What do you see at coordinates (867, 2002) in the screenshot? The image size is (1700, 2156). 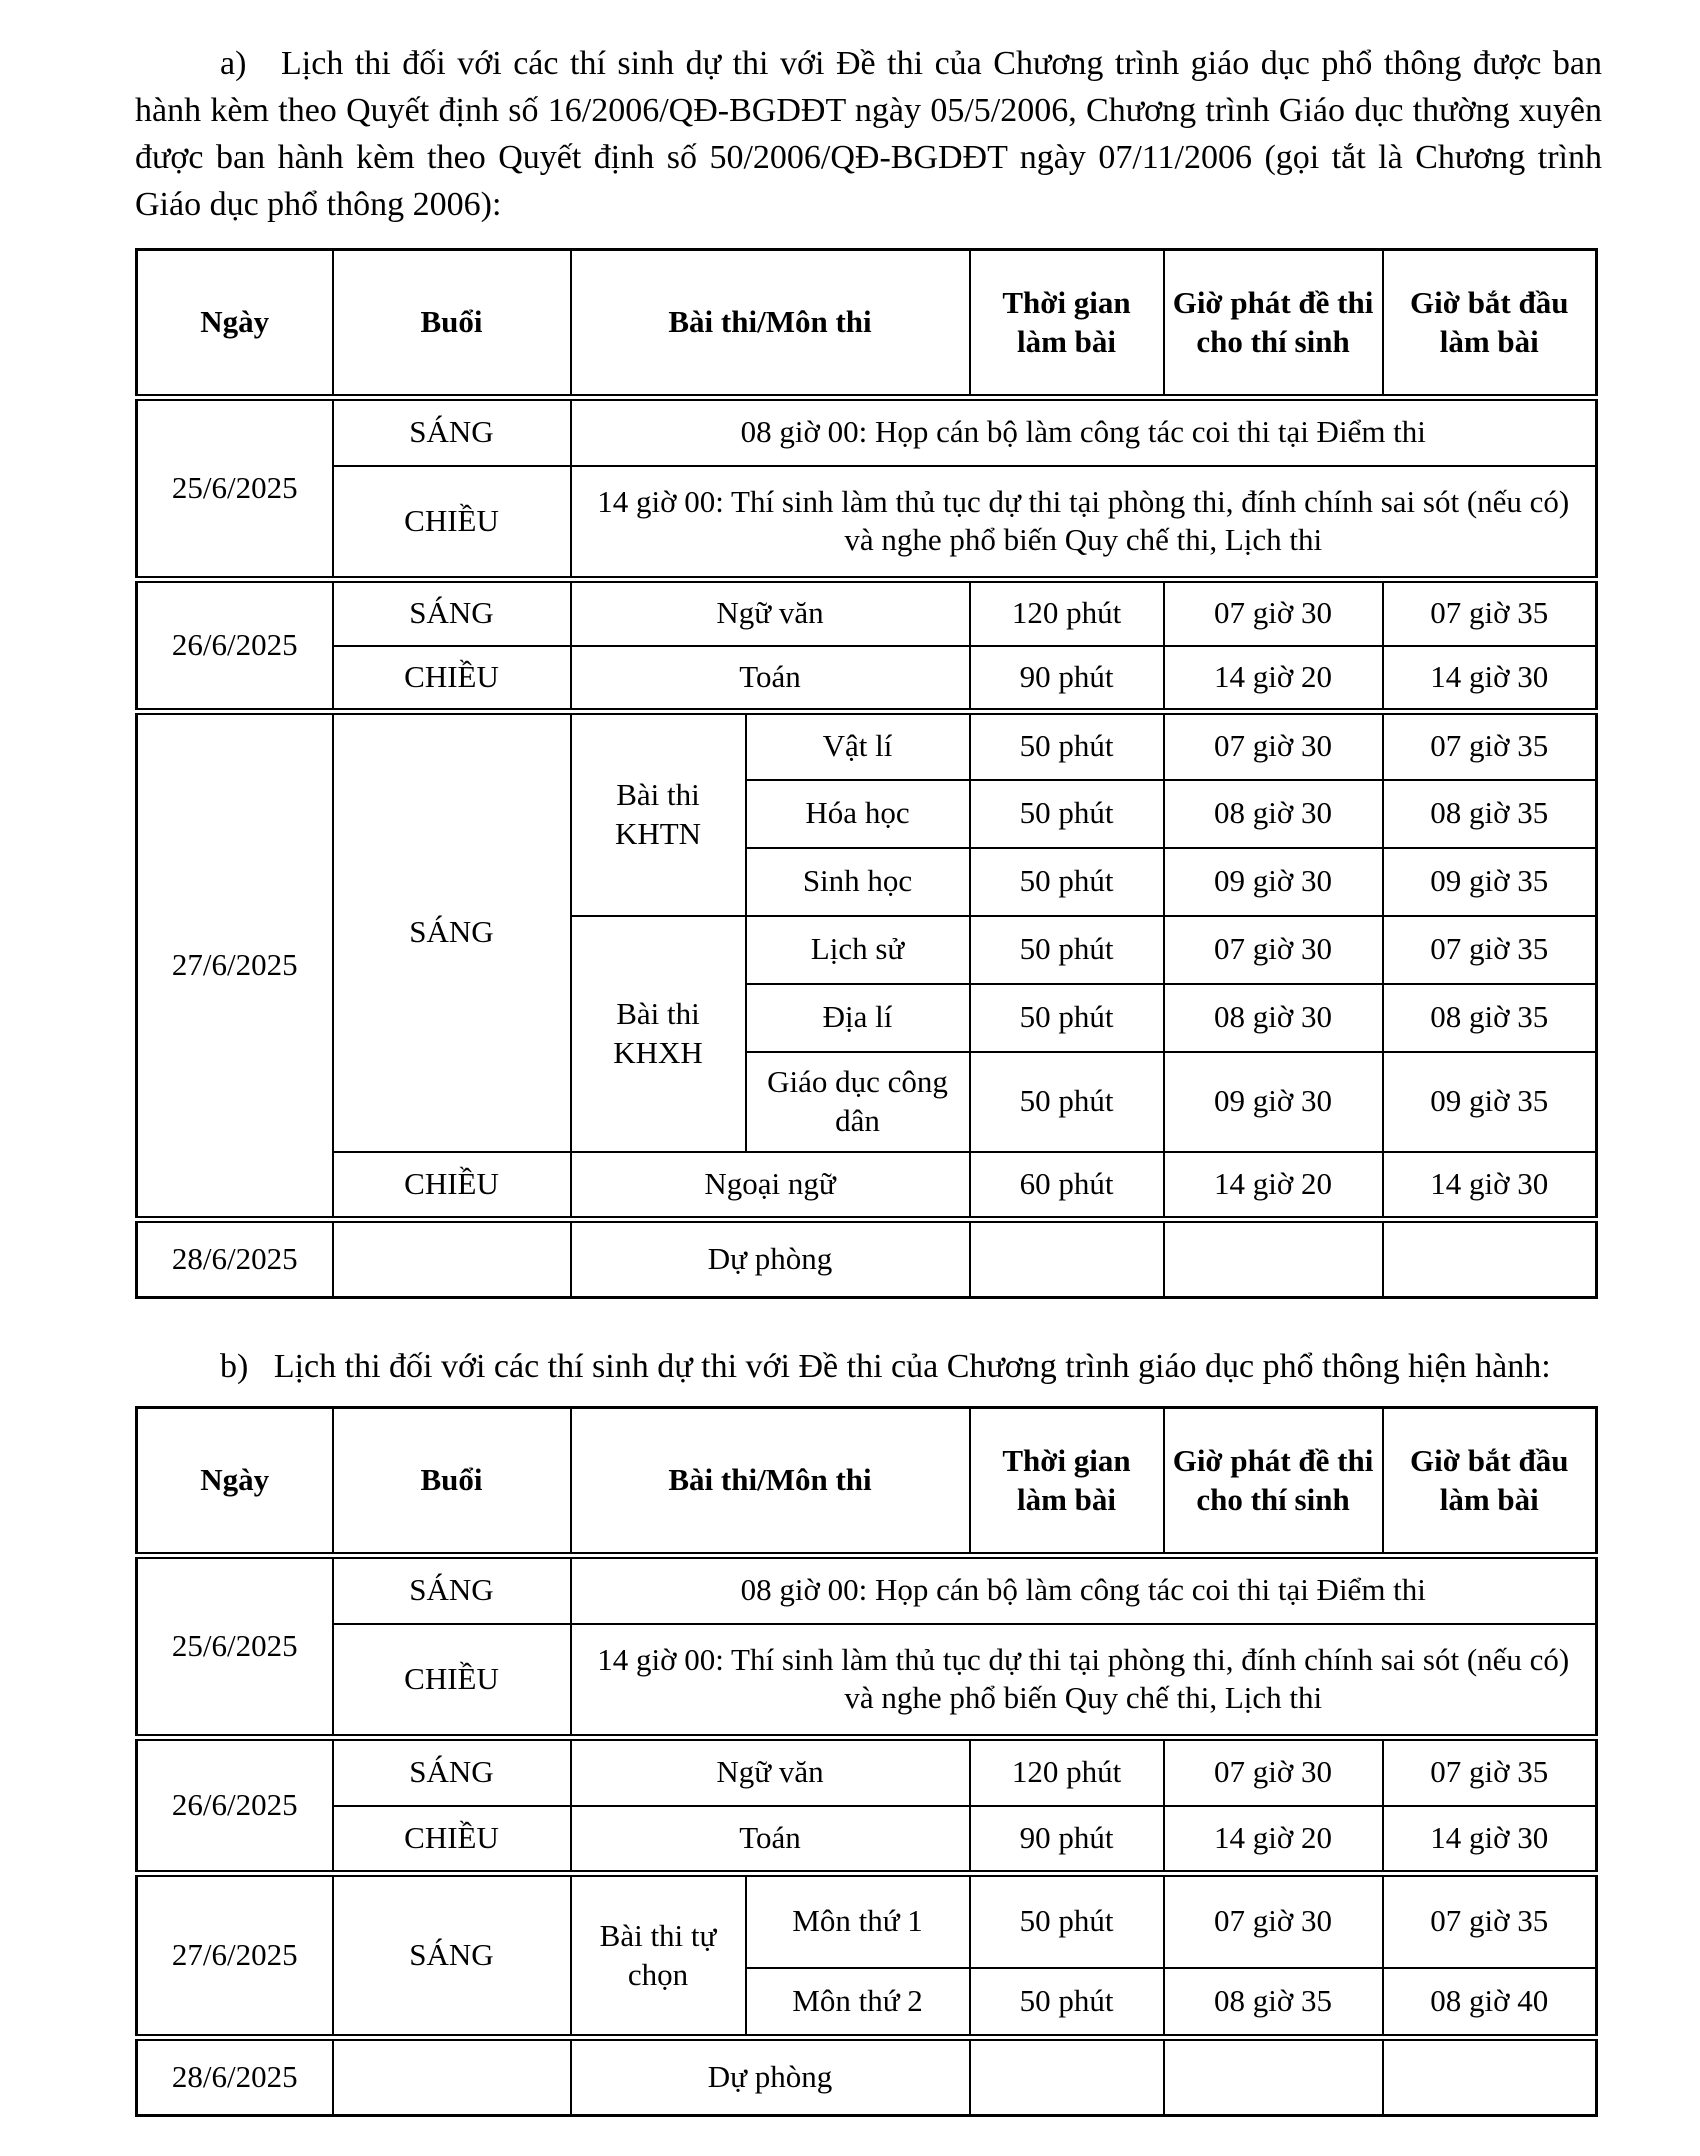 I see `table-row: Môn thứ 2 50 phút 08 giờ 35 08 giờ 40` at bounding box center [867, 2002].